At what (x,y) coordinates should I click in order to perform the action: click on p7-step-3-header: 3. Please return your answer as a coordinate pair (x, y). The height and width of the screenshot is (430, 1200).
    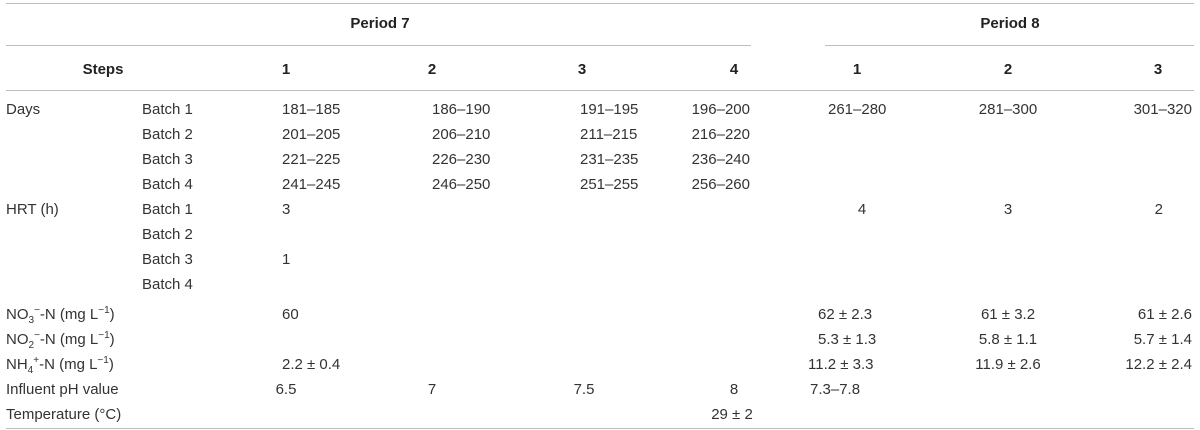
    Looking at the image, I should click on (582, 69).